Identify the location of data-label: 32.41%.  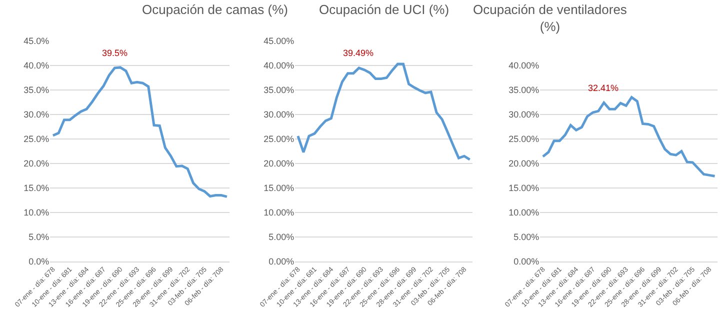
(603, 88).